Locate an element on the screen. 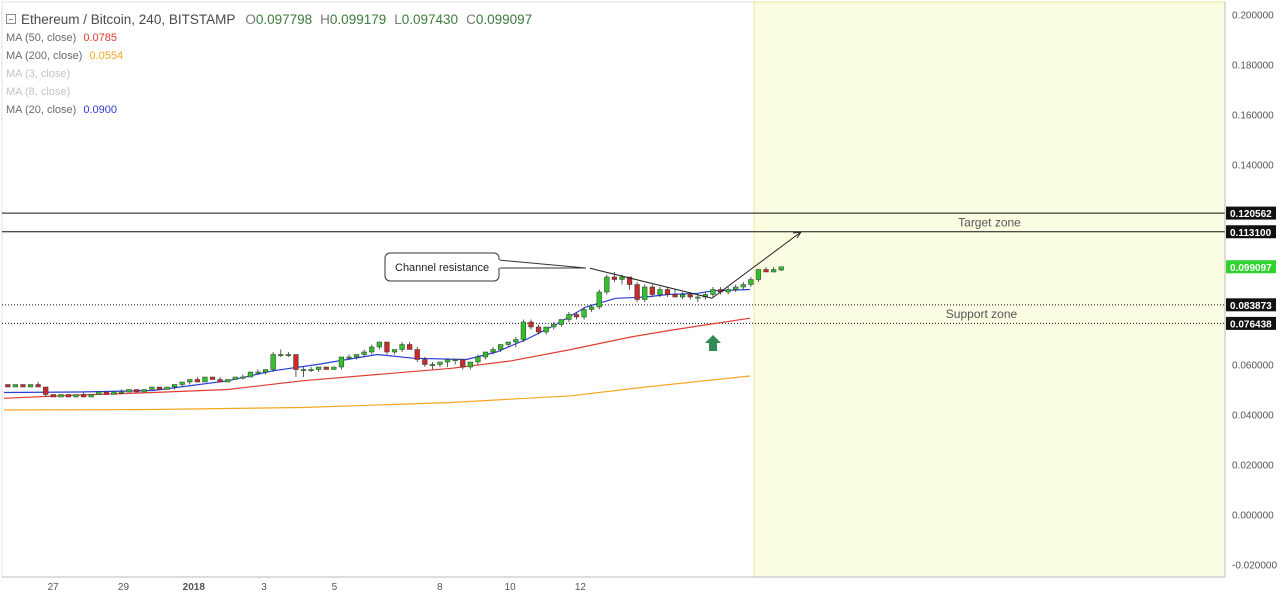 This screenshot has width=1280, height=597. close-key: C is located at coordinates (471, 19).